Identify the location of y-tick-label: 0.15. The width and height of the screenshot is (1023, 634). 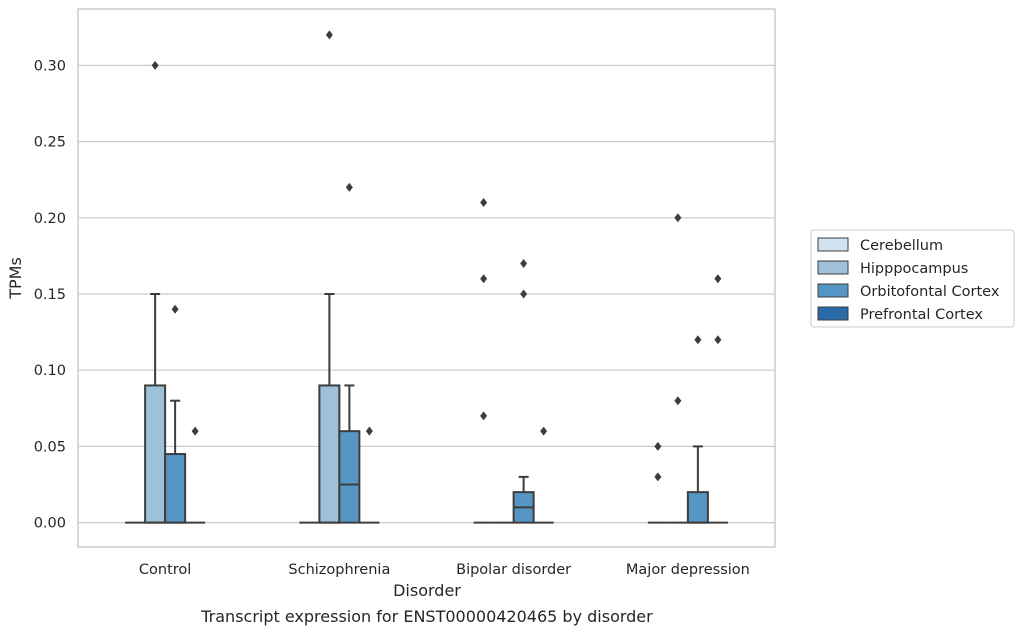
(50, 295).